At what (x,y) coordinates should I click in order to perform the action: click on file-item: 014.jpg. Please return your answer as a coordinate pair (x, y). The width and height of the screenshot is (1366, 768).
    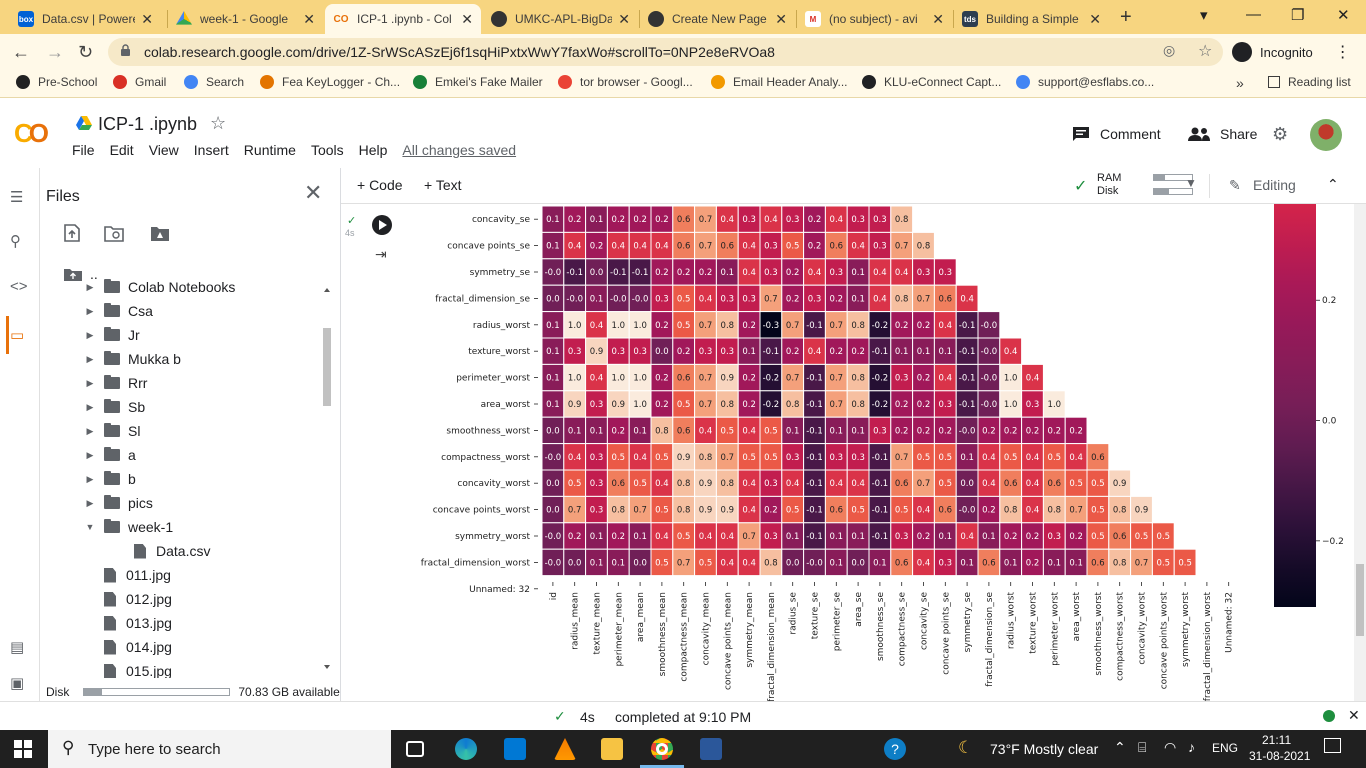
    Looking at the image, I should click on (134, 647).